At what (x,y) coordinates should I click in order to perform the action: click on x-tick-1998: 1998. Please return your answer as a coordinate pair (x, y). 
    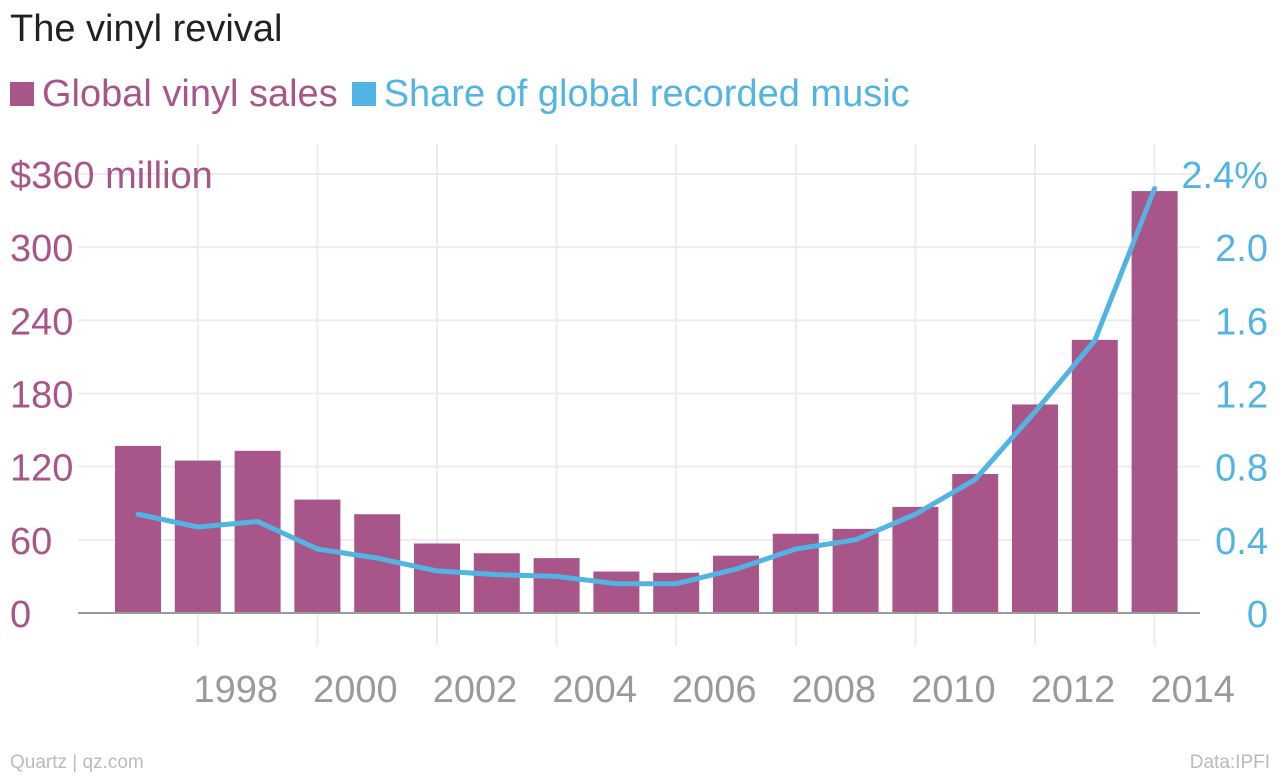
    Looking at the image, I should click on (236, 690).